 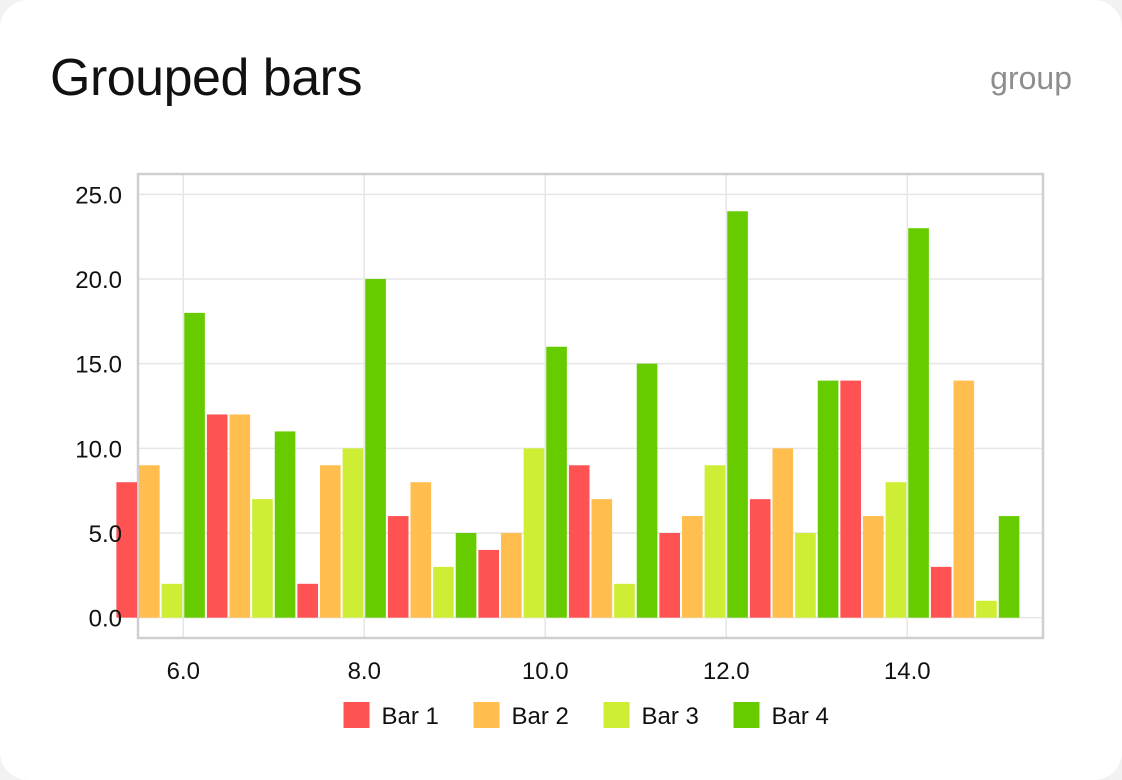 What do you see at coordinates (545, 671) in the screenshot?
I see `x-tick-label: 10.0` at bounding box center [545, 671].